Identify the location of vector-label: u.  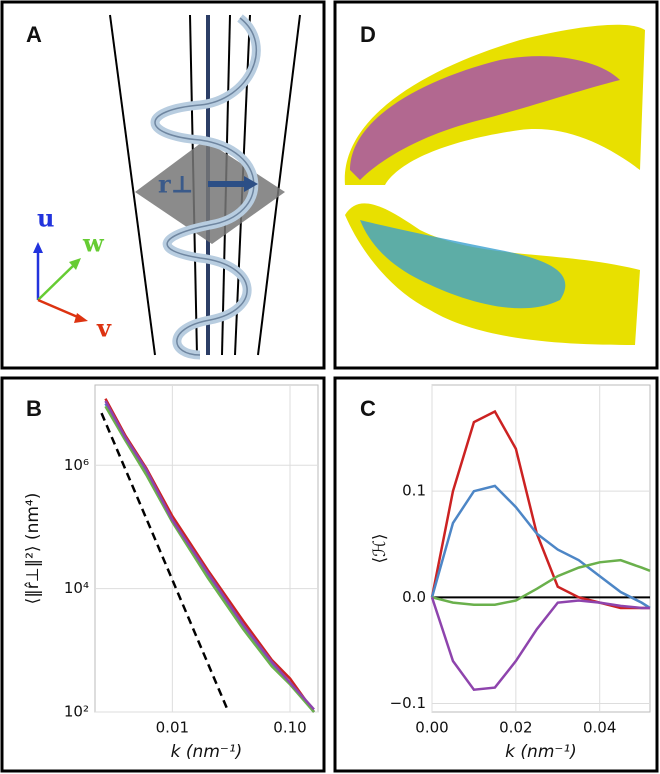
(45, 218).